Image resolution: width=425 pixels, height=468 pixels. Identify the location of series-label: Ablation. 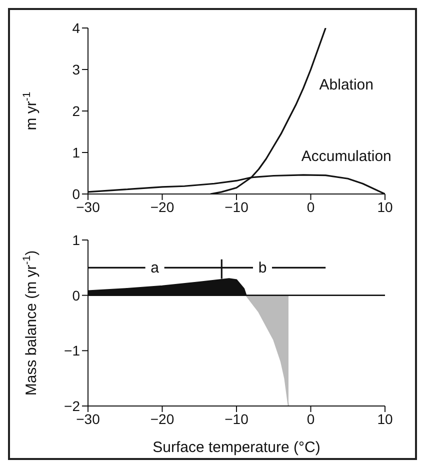
(346, 85).